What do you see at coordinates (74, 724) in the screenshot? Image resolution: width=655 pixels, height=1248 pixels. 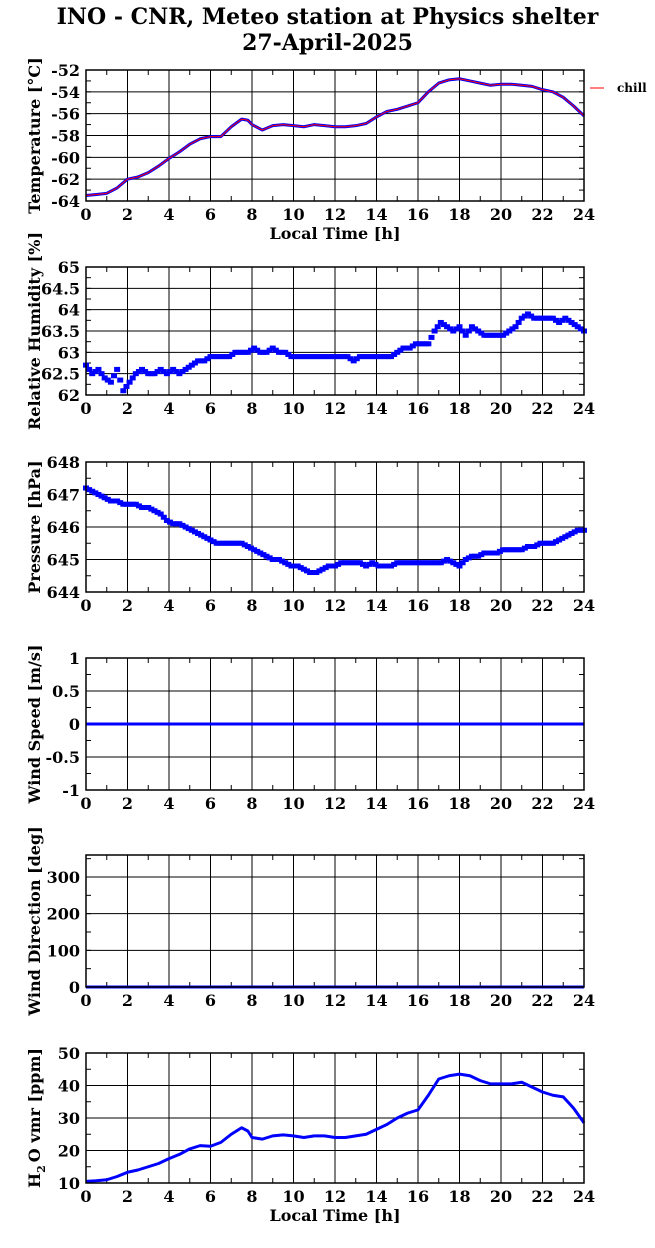 I see `y-tick-label: 0` at bounding box center [74, 724].